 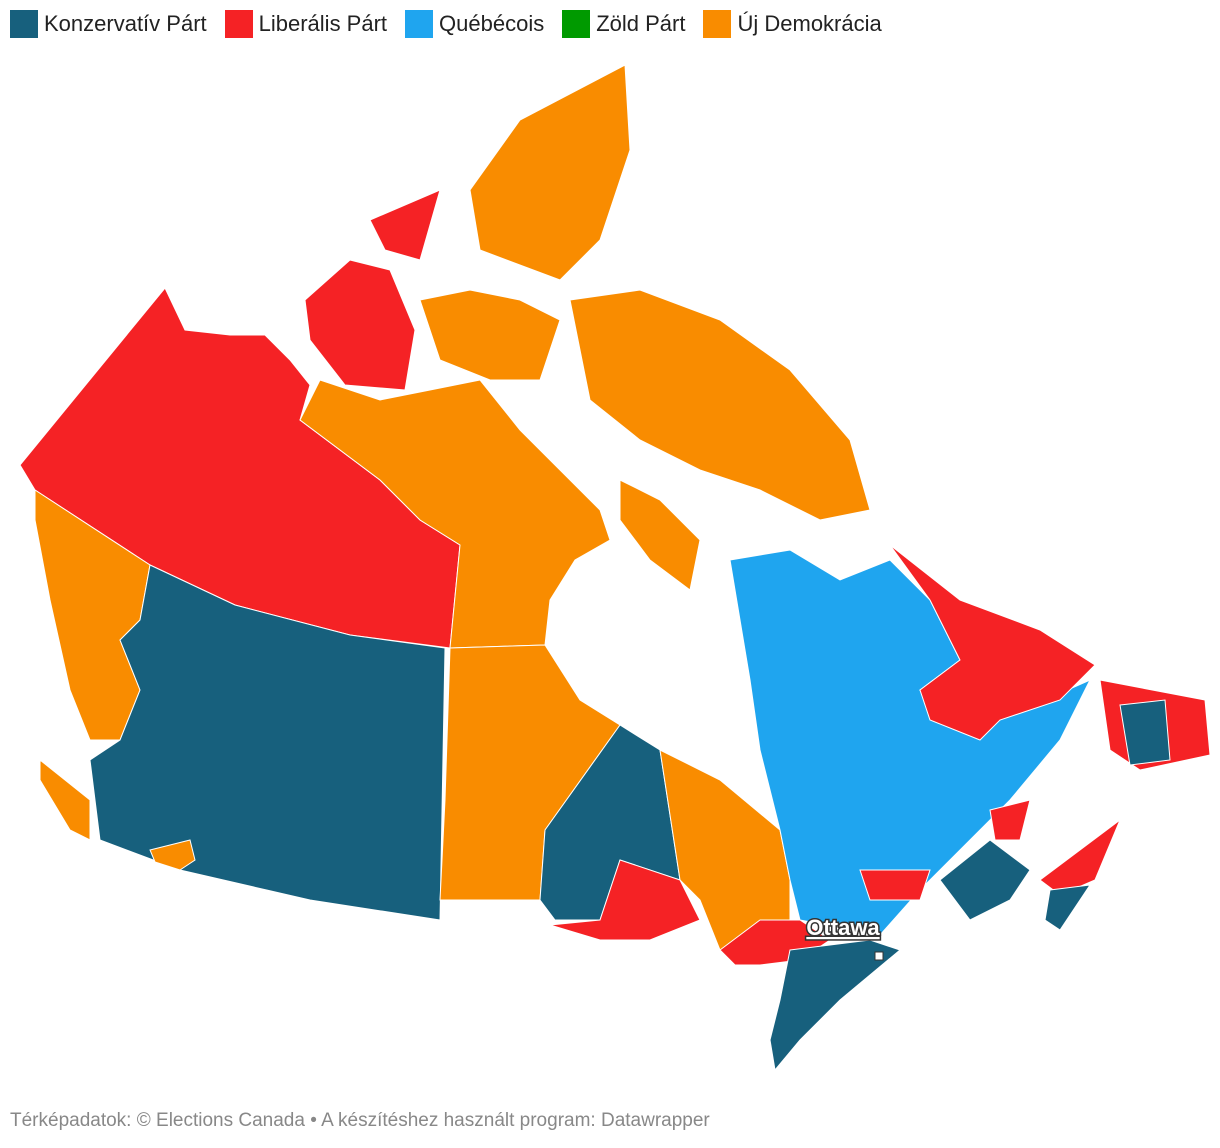 What do you see at coordinates (809, 23) in the screenshot?
I see `legend-label: Új Demokrácia` at bounding box center [809, 23].